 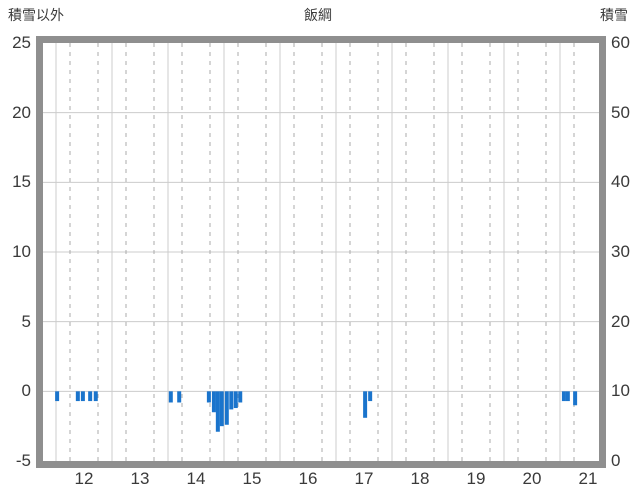 What do you see at coordinates (23, 460) in the screenshot?
I see `left-tick-label: -5` at bounding box center [23, 460].